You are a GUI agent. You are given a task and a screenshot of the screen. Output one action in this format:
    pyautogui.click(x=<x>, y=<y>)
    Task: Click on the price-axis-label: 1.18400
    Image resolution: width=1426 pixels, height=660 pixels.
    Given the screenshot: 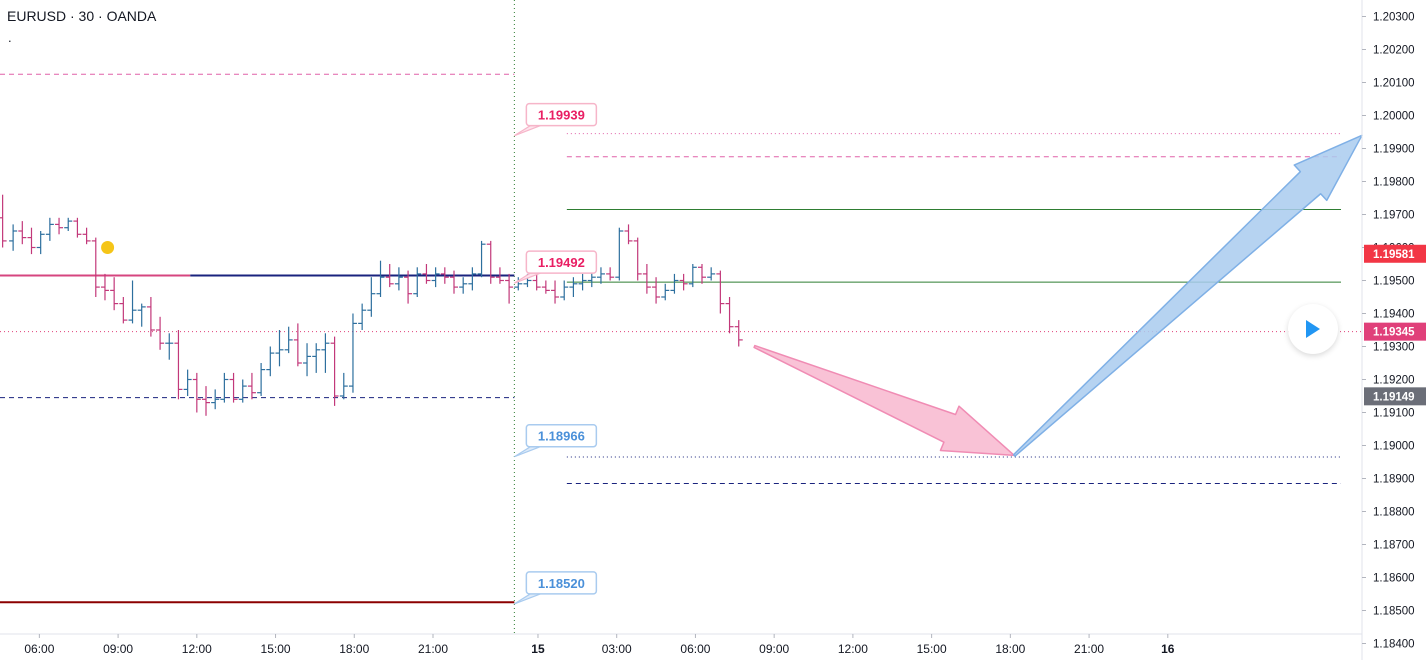 What is the action you would take?
    pyautogui.click(x=1394, y=645)
    